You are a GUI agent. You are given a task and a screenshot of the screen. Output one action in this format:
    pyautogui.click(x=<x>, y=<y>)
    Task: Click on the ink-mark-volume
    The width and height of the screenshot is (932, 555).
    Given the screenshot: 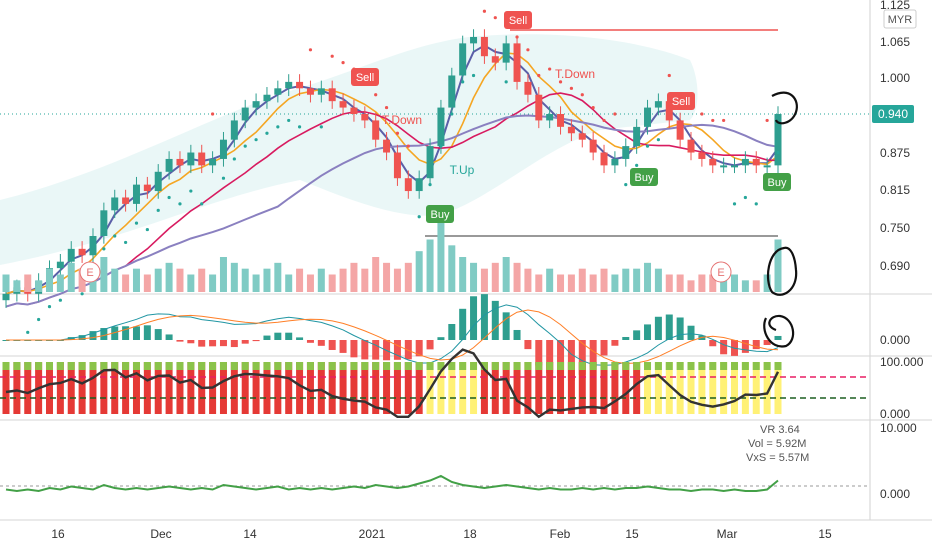 What is the action you would take?
    pyautogui.click(x=782, y=271)
    